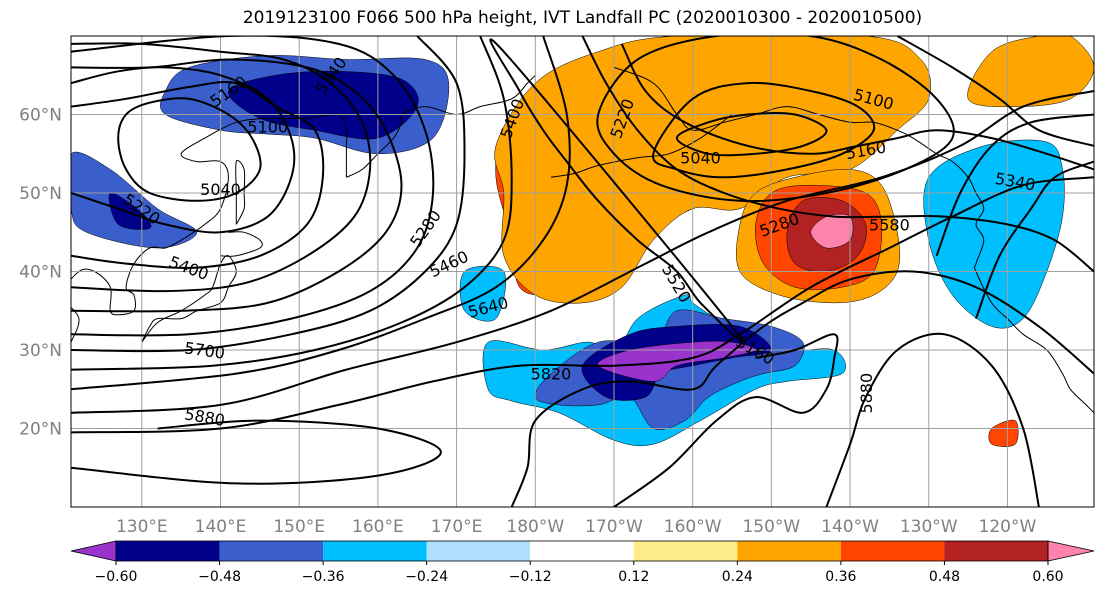 The height and width of the screenshot is (601, 1105). I want to click on contour-label-group: 5880, so click(866, 393).